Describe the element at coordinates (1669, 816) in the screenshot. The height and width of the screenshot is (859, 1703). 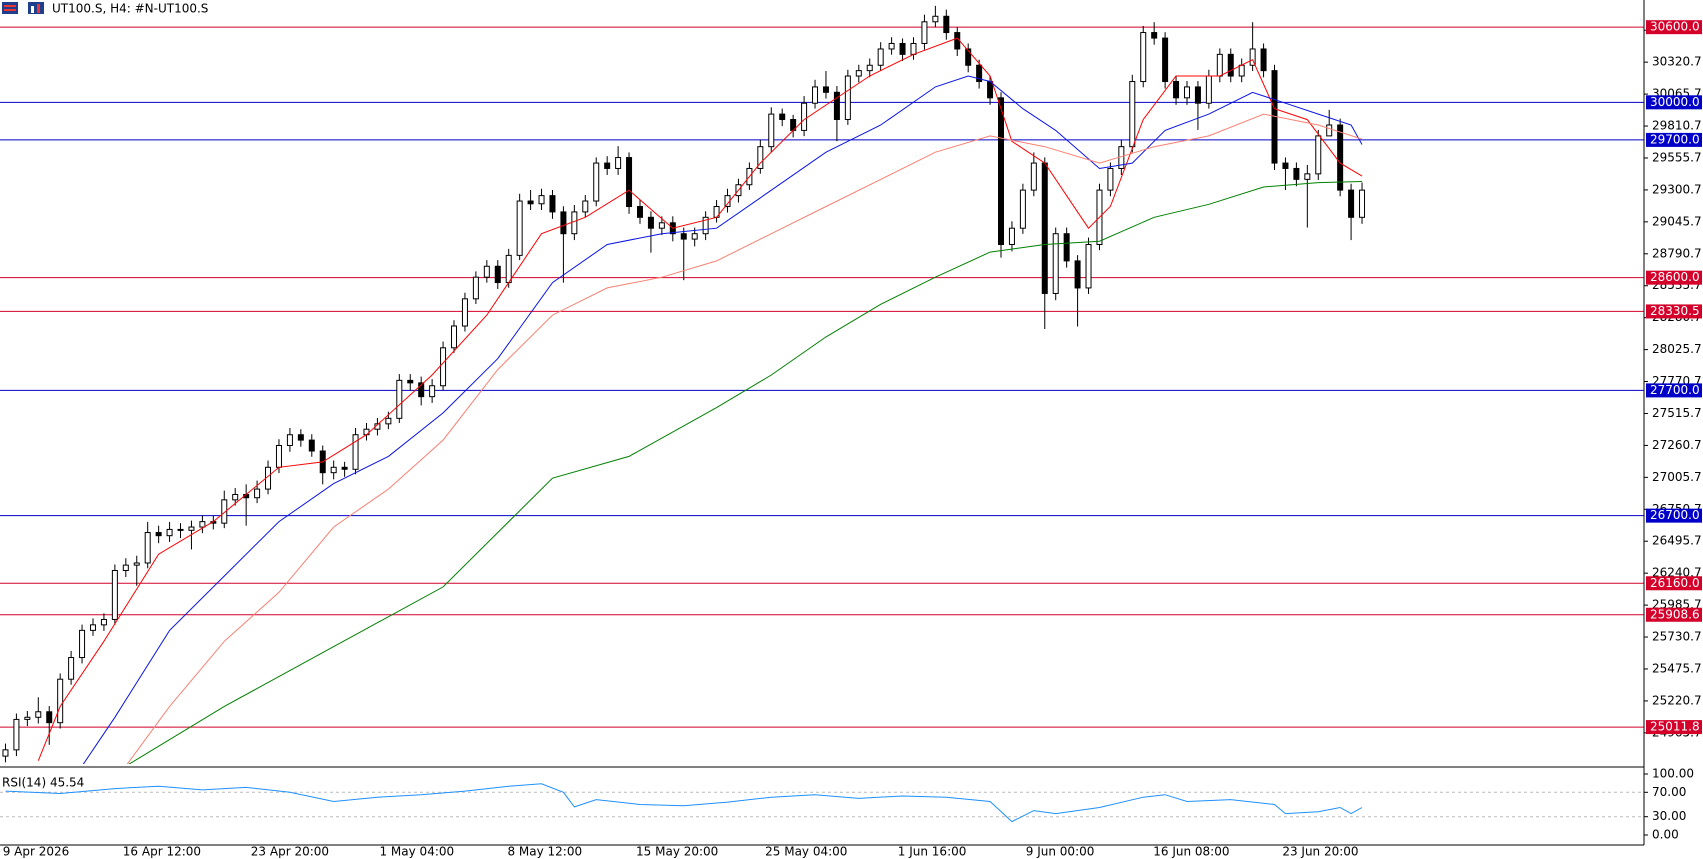
I see `rsi-tick-label: 30.00` at that location.